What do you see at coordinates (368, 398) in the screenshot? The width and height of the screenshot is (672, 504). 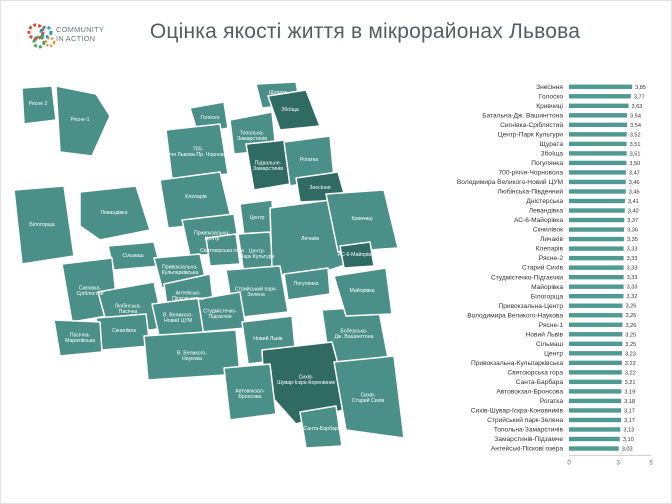 I see `district-label: Сихів-Старий Сихів` at bounding box center [368, 398].